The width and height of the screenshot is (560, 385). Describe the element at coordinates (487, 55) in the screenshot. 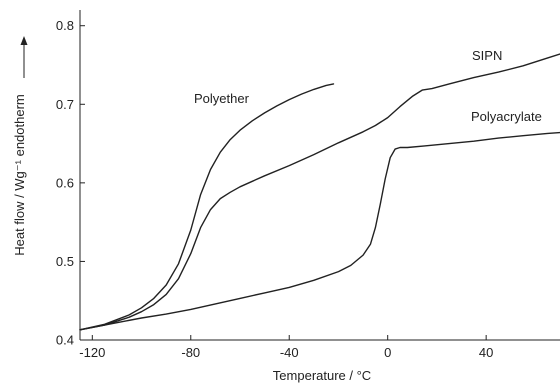

I see `series-label-sipn: SIPN` at that location.